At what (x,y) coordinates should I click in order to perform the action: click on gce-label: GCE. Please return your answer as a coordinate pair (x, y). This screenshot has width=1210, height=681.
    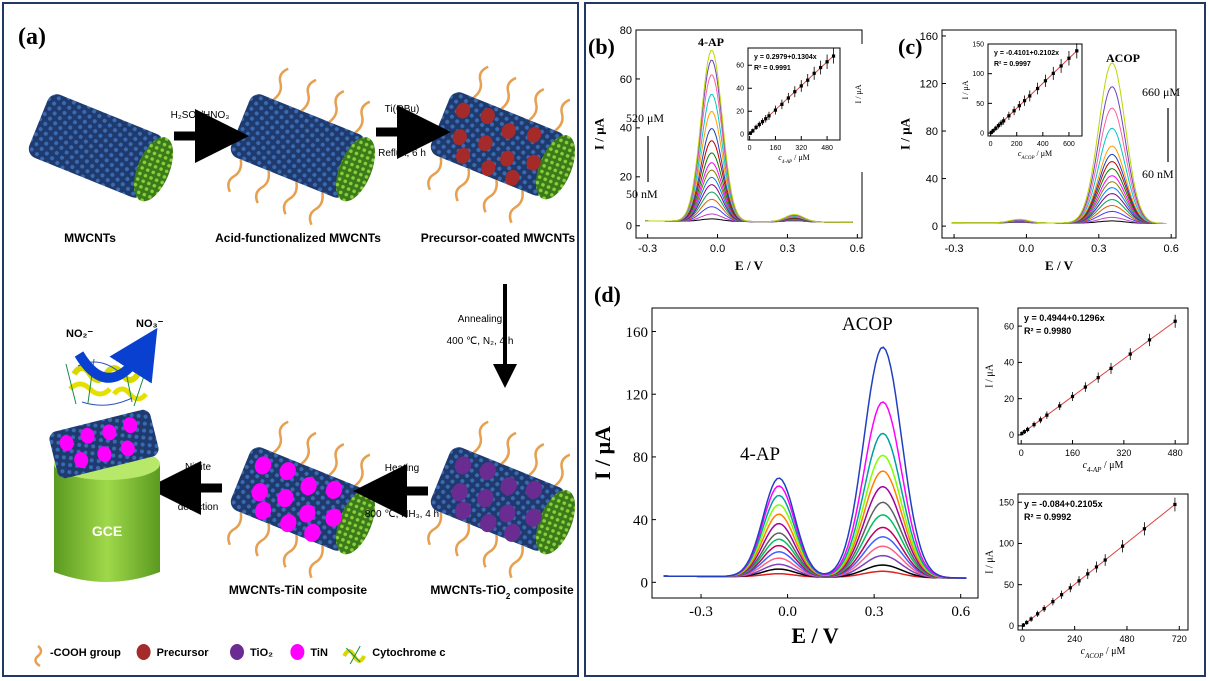
    Looking at the image, I should click on (107, 531).